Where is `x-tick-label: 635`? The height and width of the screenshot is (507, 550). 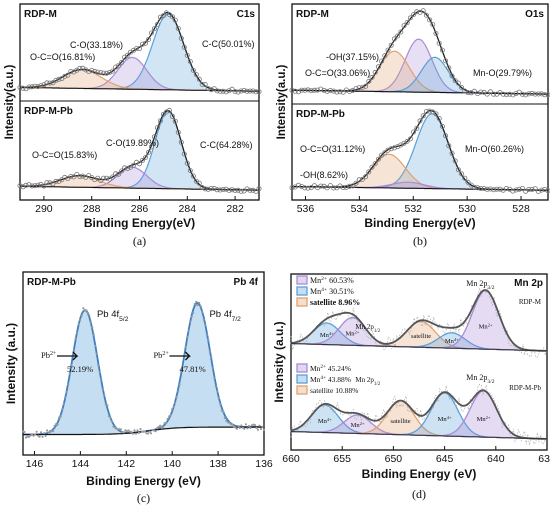 x-tick-label: 635 is located at coordinates (544, 459).